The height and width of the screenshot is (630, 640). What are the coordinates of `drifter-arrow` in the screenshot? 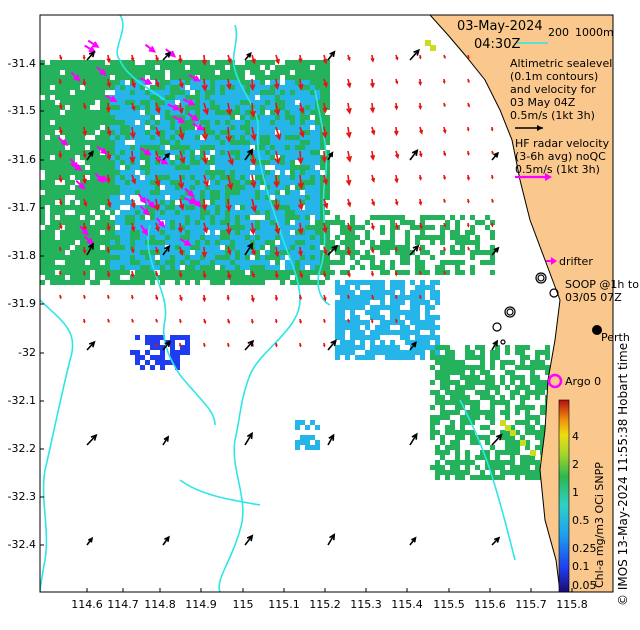 It's located at (193, 117).